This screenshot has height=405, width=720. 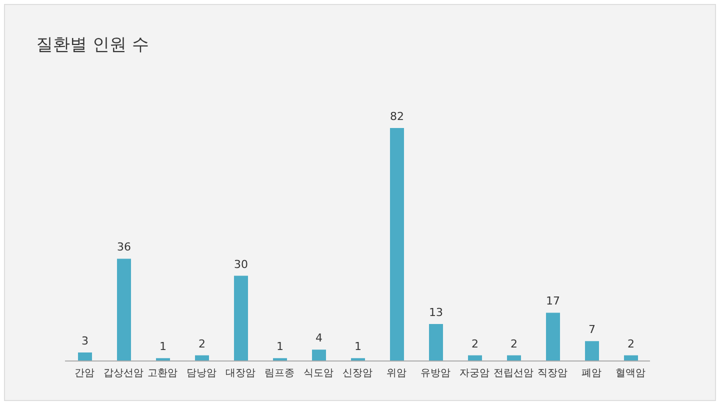 What do you see at coordinates (163, 374) in the screenshot?
I see `x-tick-label: 고환암` at bounding box center [163, 374].